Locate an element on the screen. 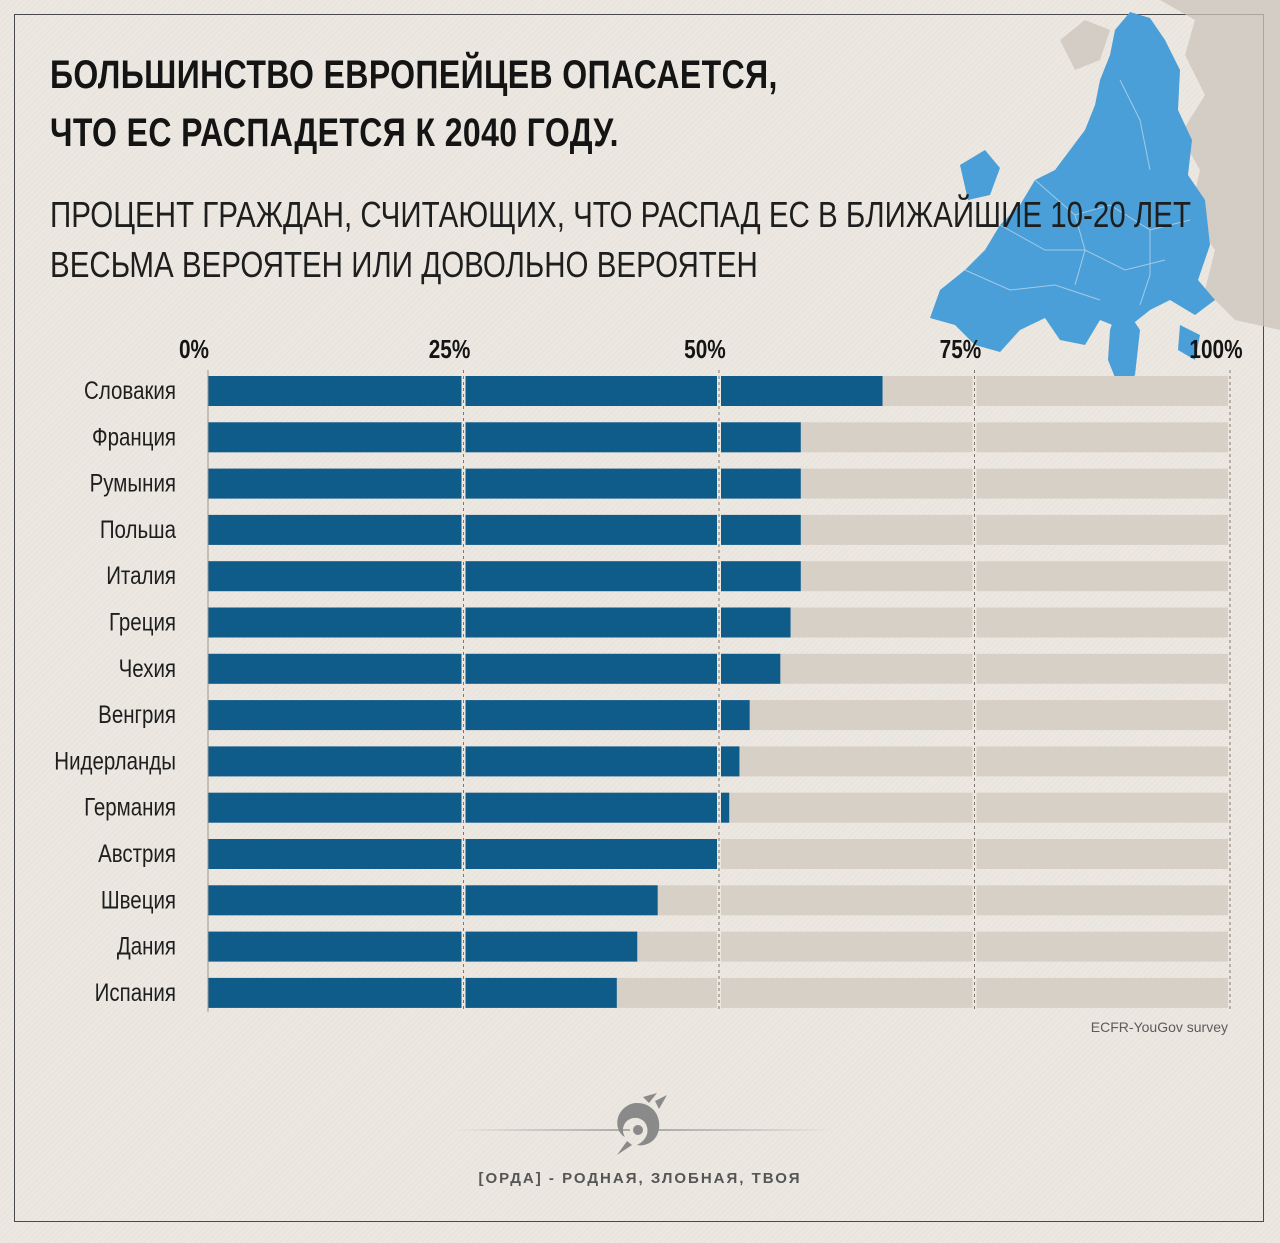 This screenshot has width=1280, height=1243. source-note: ECFR-YouGov survey is located at coordinates (1159, 1027).